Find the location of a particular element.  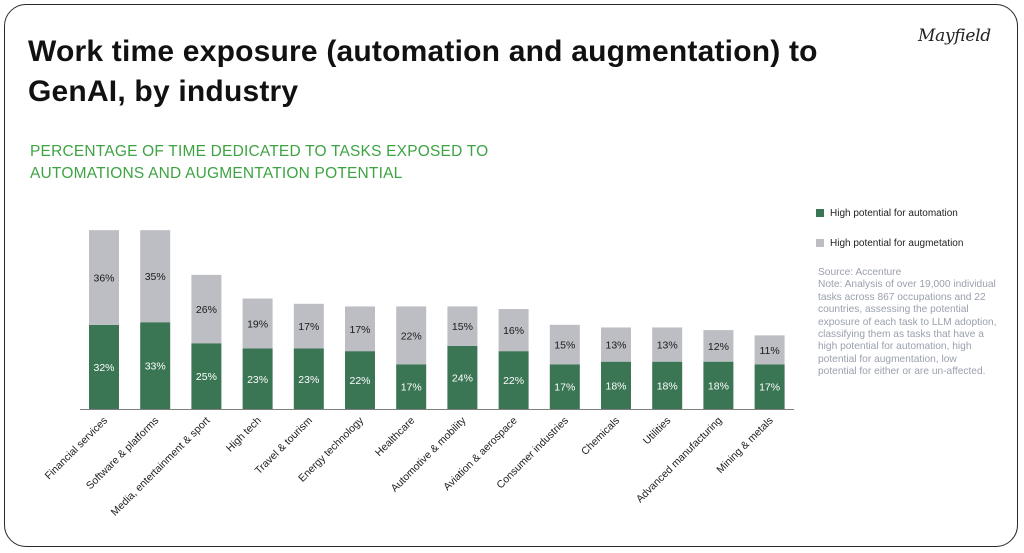

legend-item-augmentation: High potential for augmetation is located at coordinates (889, 243).